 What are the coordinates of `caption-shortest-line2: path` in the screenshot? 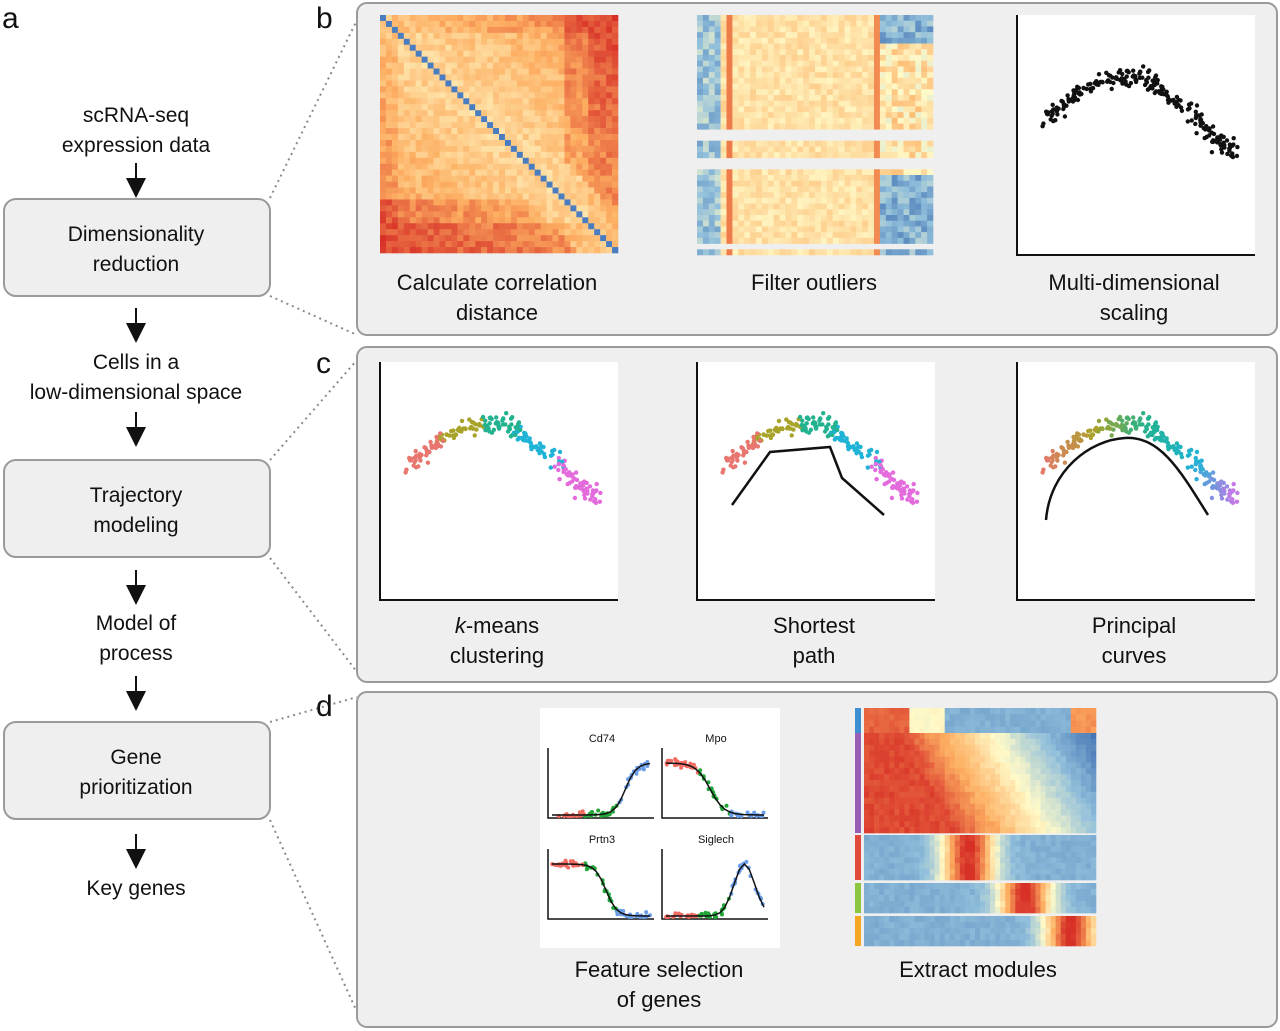 It's located at (814, 655).